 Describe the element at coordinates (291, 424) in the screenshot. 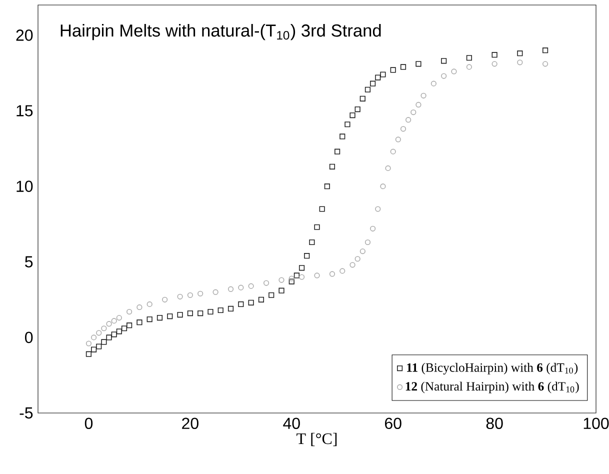

I see `x-tick-label: 40` at that location.